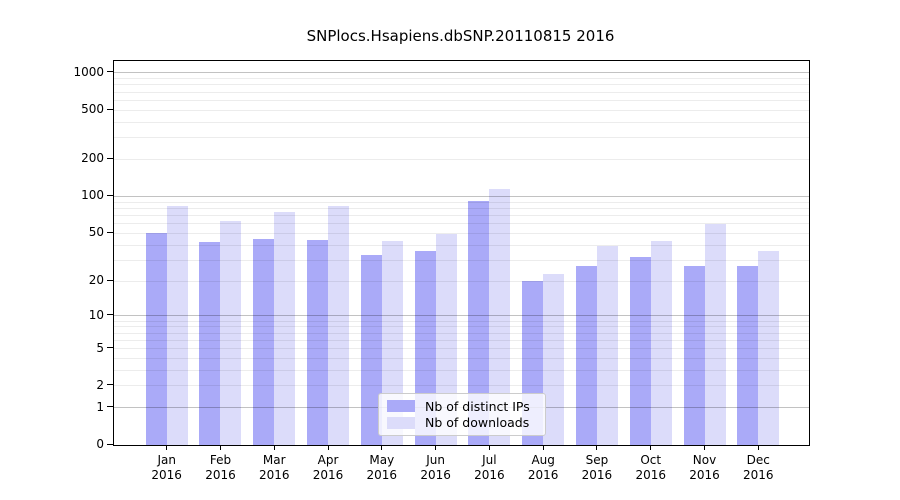 The width and height of the screenshot is (900, 500). I want to click on x-axis-tick-label: Jul 2016, so click(489, 467).